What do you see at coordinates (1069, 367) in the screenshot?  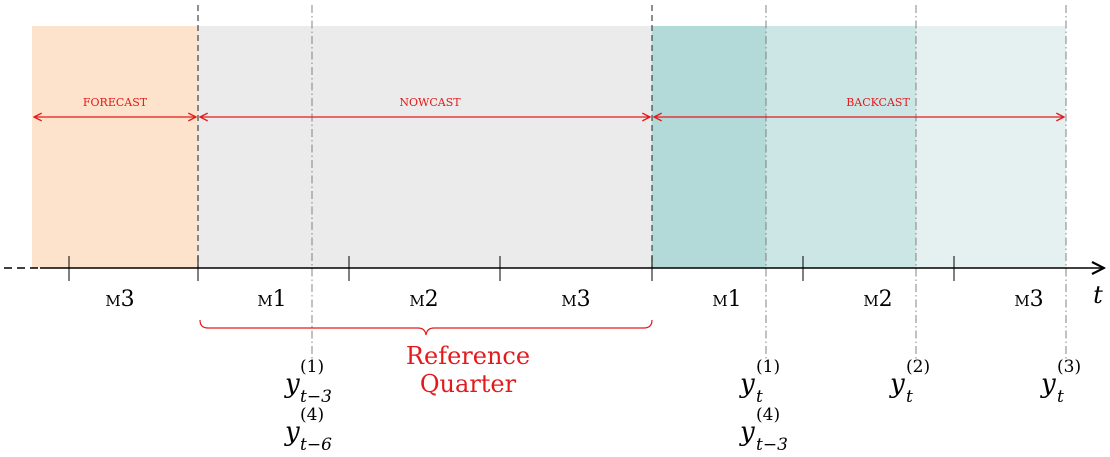 I see `svg-text: (3)` at bounding box center [1069, 367].